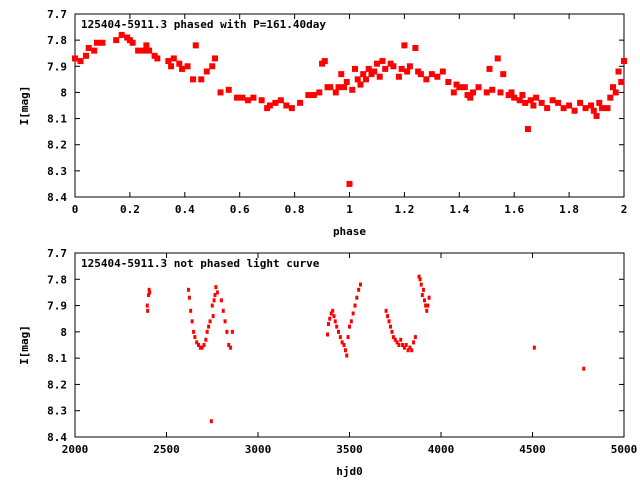  What do you see at coordinates (24, 345) in the screenshot?
I see `y-axis-label: I[mag]` at bounding box center [24, 345].